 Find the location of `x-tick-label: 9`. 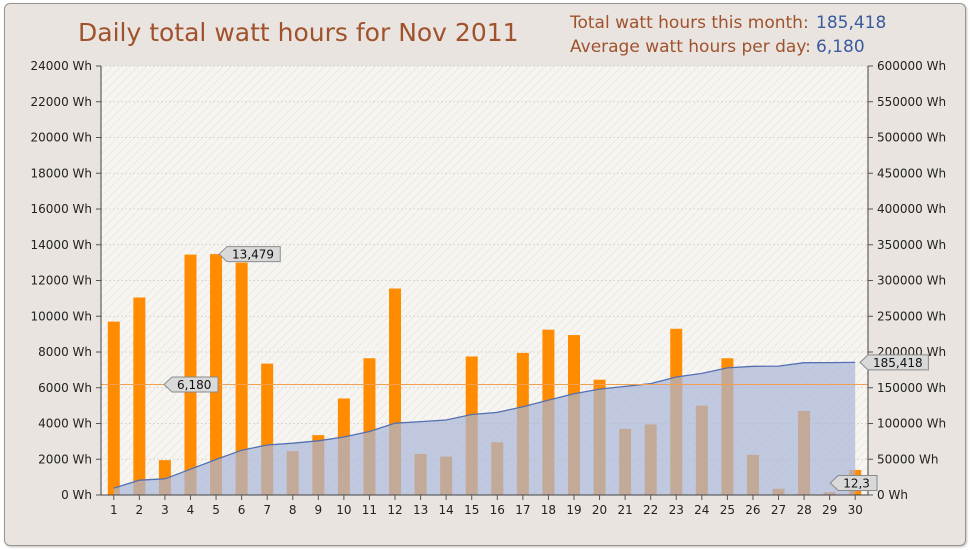

x-tick-label: 9 is located at coordinates (318, 510).